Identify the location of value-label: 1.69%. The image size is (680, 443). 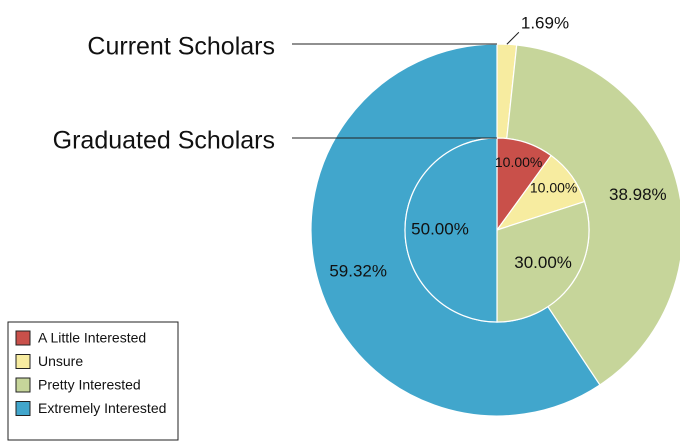
(545, 23).